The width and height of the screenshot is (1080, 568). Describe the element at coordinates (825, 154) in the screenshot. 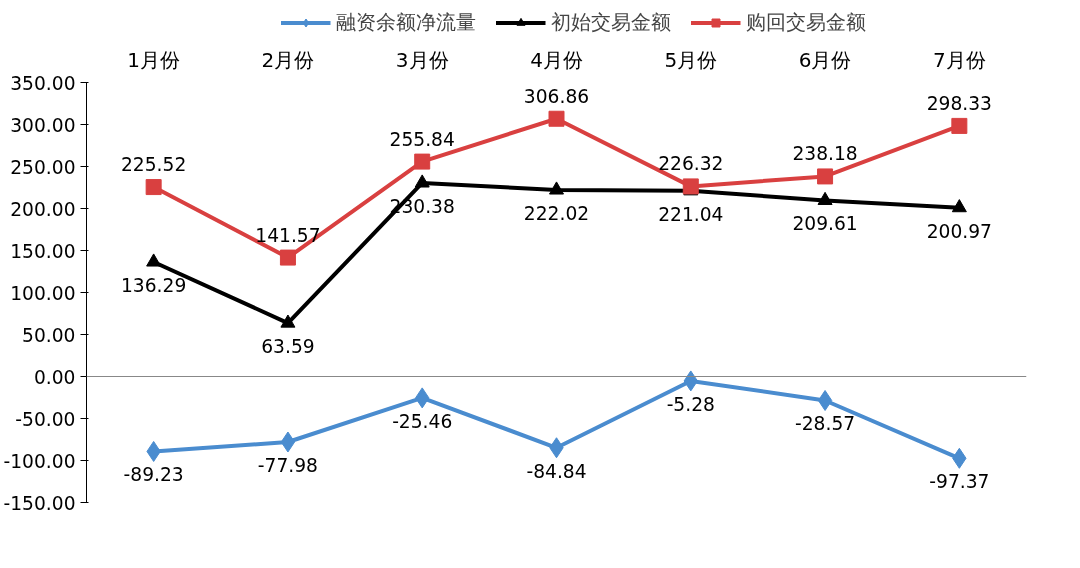

I see `data-label: 238.18` at that location.